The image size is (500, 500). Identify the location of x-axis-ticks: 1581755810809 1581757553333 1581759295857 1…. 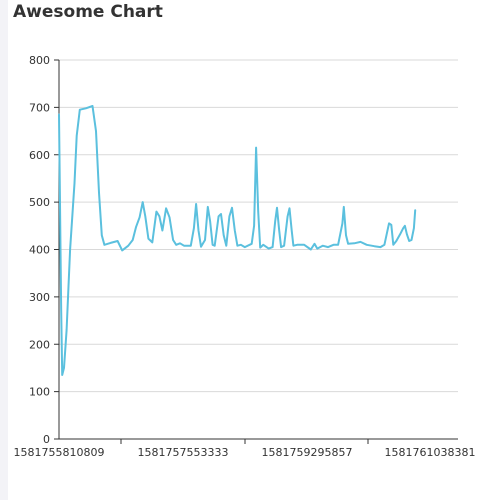
(245, 449).